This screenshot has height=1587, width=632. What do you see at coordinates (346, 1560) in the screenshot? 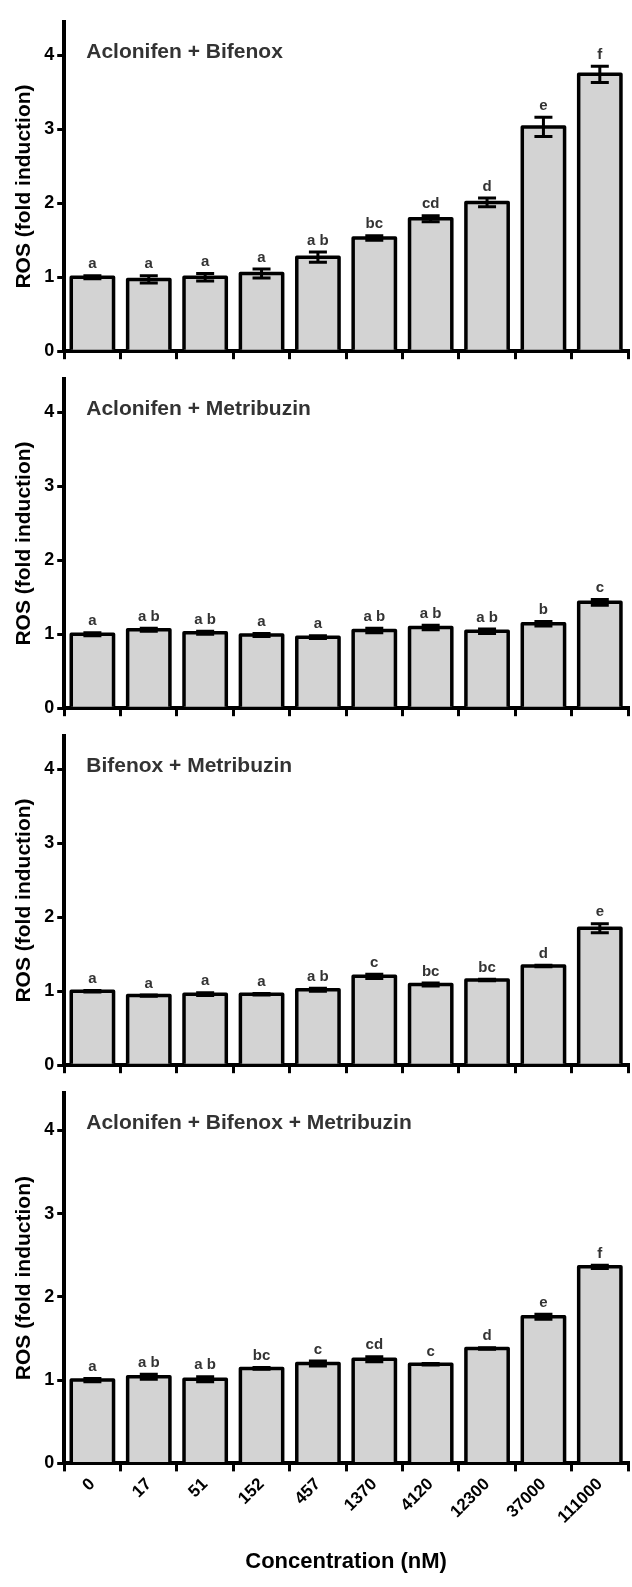
I see `x-axis-title: Concentration (nM)` at bounding box center [346, 1560].